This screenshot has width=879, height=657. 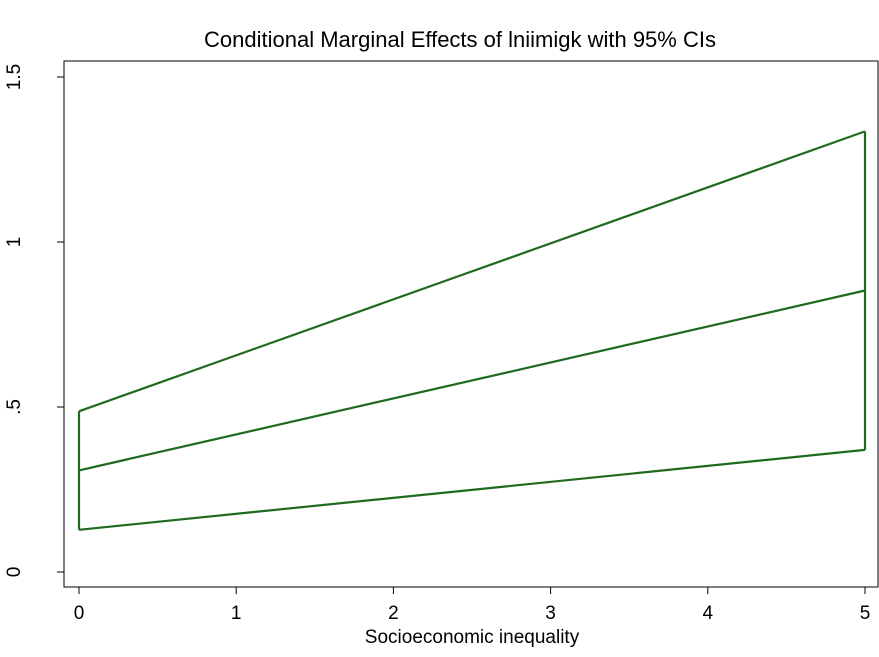 What do you see at coordinates (550, 613) in the screenshot?
I see `x-tick-label: 3` at bounding box center [550, 613].